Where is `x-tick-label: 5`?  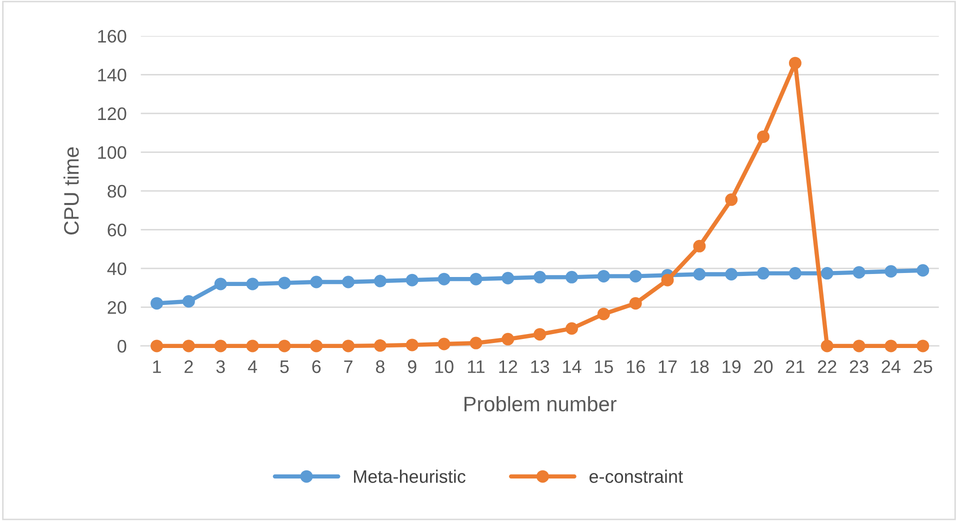 x-tick-label: 5 is located at coordinates (284, 367).